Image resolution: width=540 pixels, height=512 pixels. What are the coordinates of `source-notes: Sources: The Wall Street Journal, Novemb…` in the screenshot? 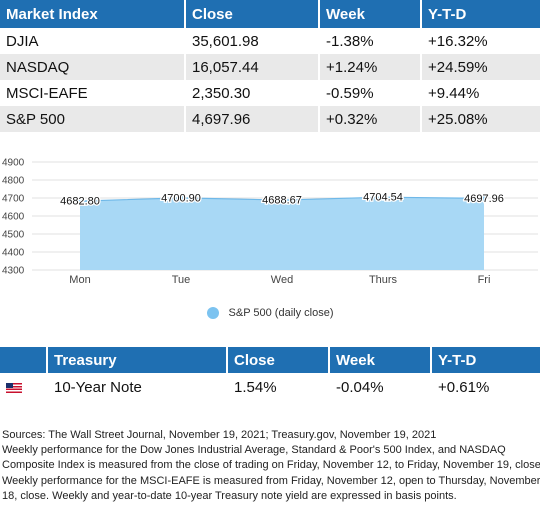 It's located at (271, 466).